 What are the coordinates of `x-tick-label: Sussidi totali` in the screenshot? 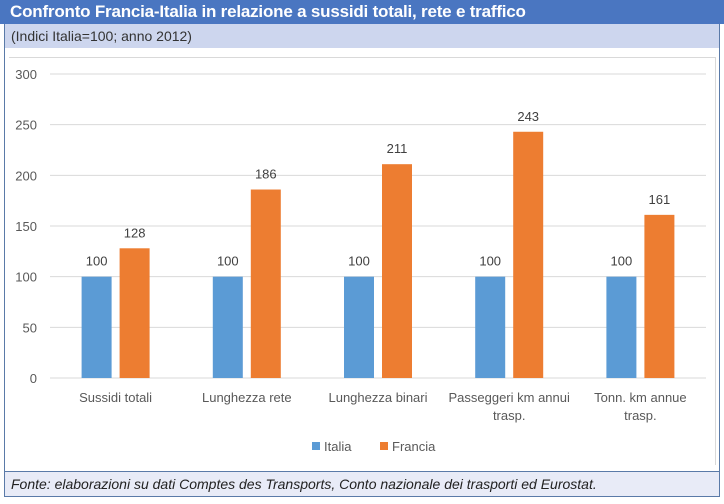 It's located at (115, 397).